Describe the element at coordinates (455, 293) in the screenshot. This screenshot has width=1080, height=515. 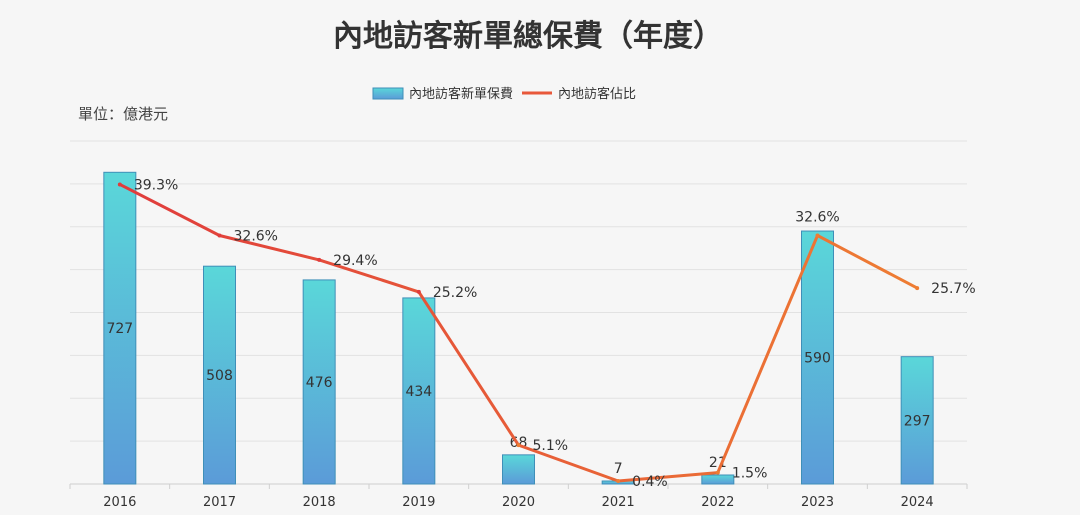
I see `line-label-2019: 25.2%` at that location.